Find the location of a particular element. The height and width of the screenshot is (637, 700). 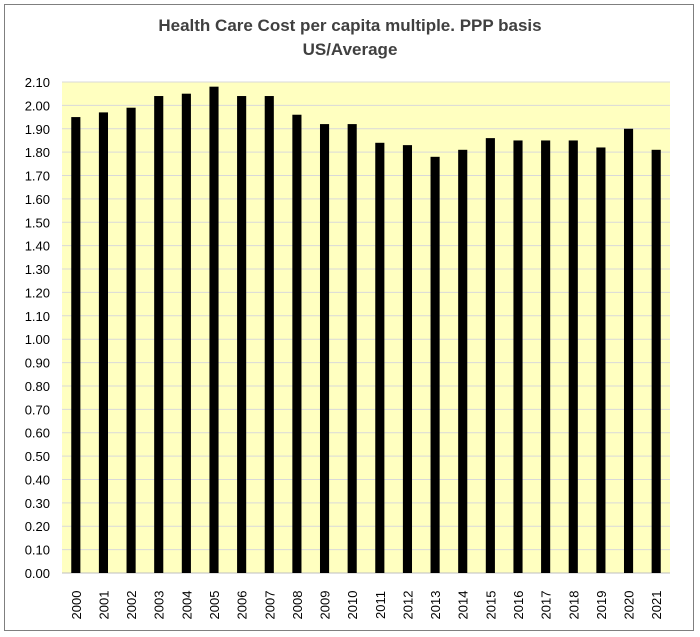

x-tick-label: 2011 is located at coordinates (380, 605).